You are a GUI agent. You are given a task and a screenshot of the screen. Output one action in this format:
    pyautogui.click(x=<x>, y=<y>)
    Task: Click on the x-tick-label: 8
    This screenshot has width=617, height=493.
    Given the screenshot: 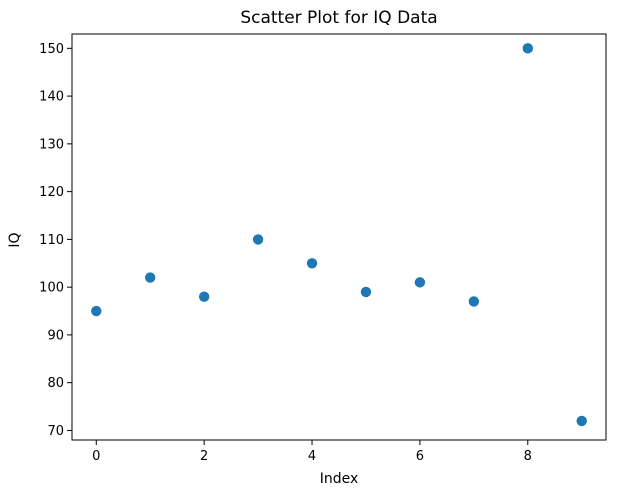 What is the action you would take?
    pyautogui.click(x=528, y=456)
    